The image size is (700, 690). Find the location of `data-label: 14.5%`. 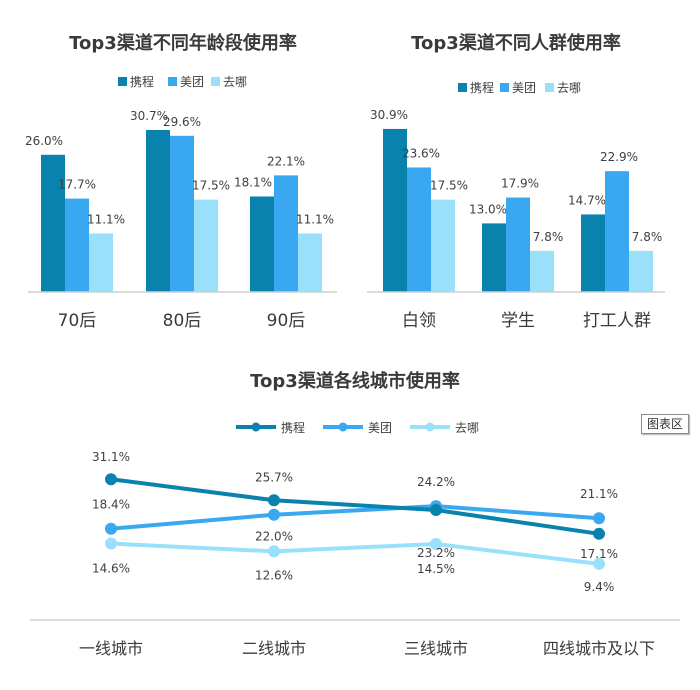

data-label: 14.5% is located at coordinates (436, 569).